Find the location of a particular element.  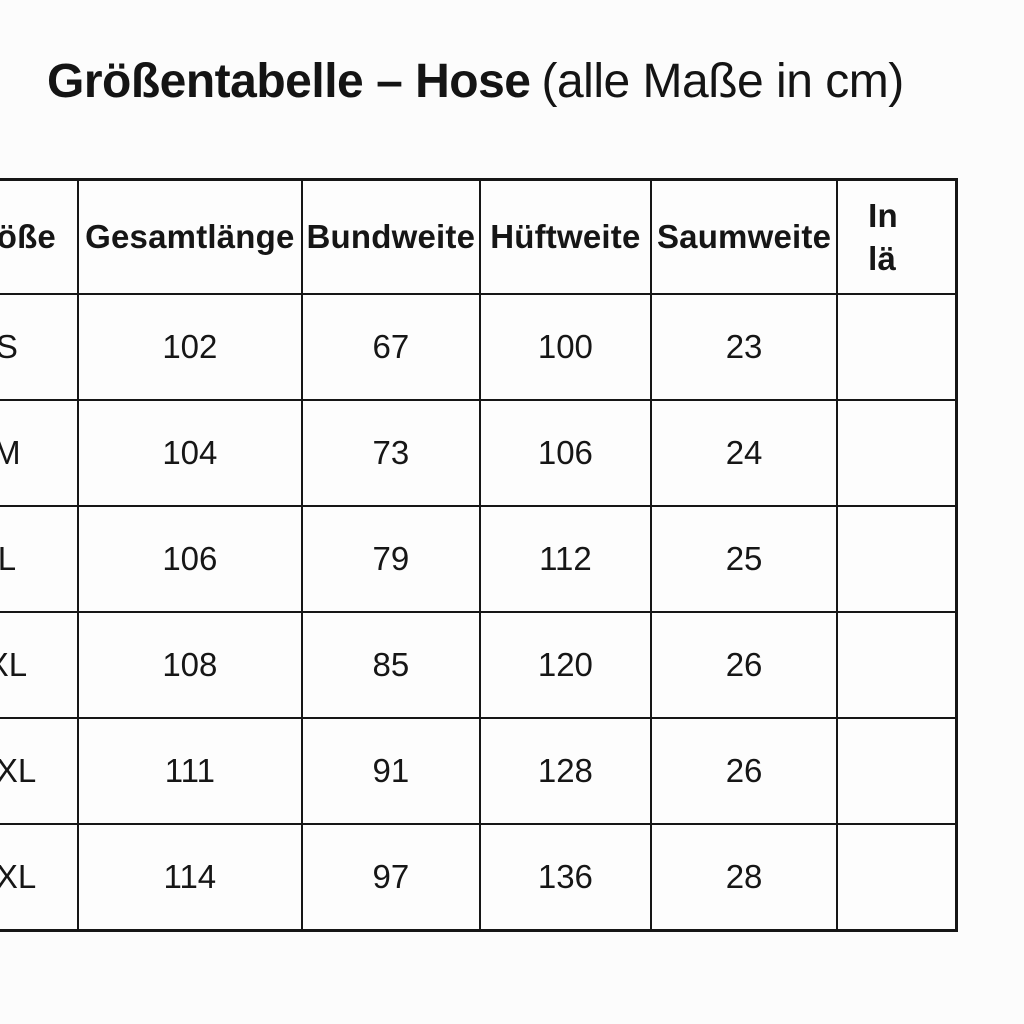

gesamtlaenge-cell: 108 is located at coordinates (189, 665).